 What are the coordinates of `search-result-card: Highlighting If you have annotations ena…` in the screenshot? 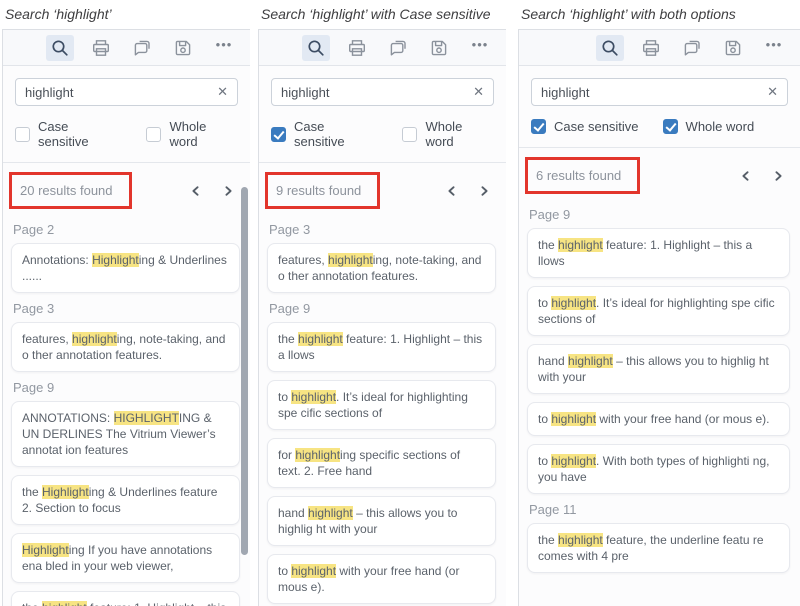 It's located at (125, 558).